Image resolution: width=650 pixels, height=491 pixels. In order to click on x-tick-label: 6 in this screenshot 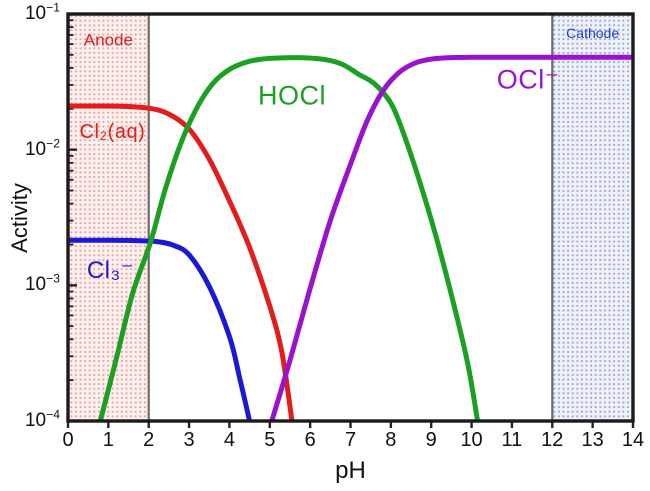, I will do `click(310, 440)`.